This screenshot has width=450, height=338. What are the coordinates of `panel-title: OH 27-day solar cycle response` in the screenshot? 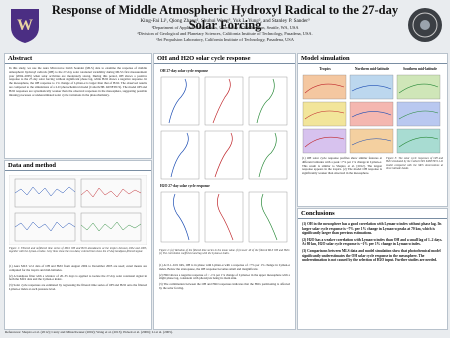 It's located at (184, 71).